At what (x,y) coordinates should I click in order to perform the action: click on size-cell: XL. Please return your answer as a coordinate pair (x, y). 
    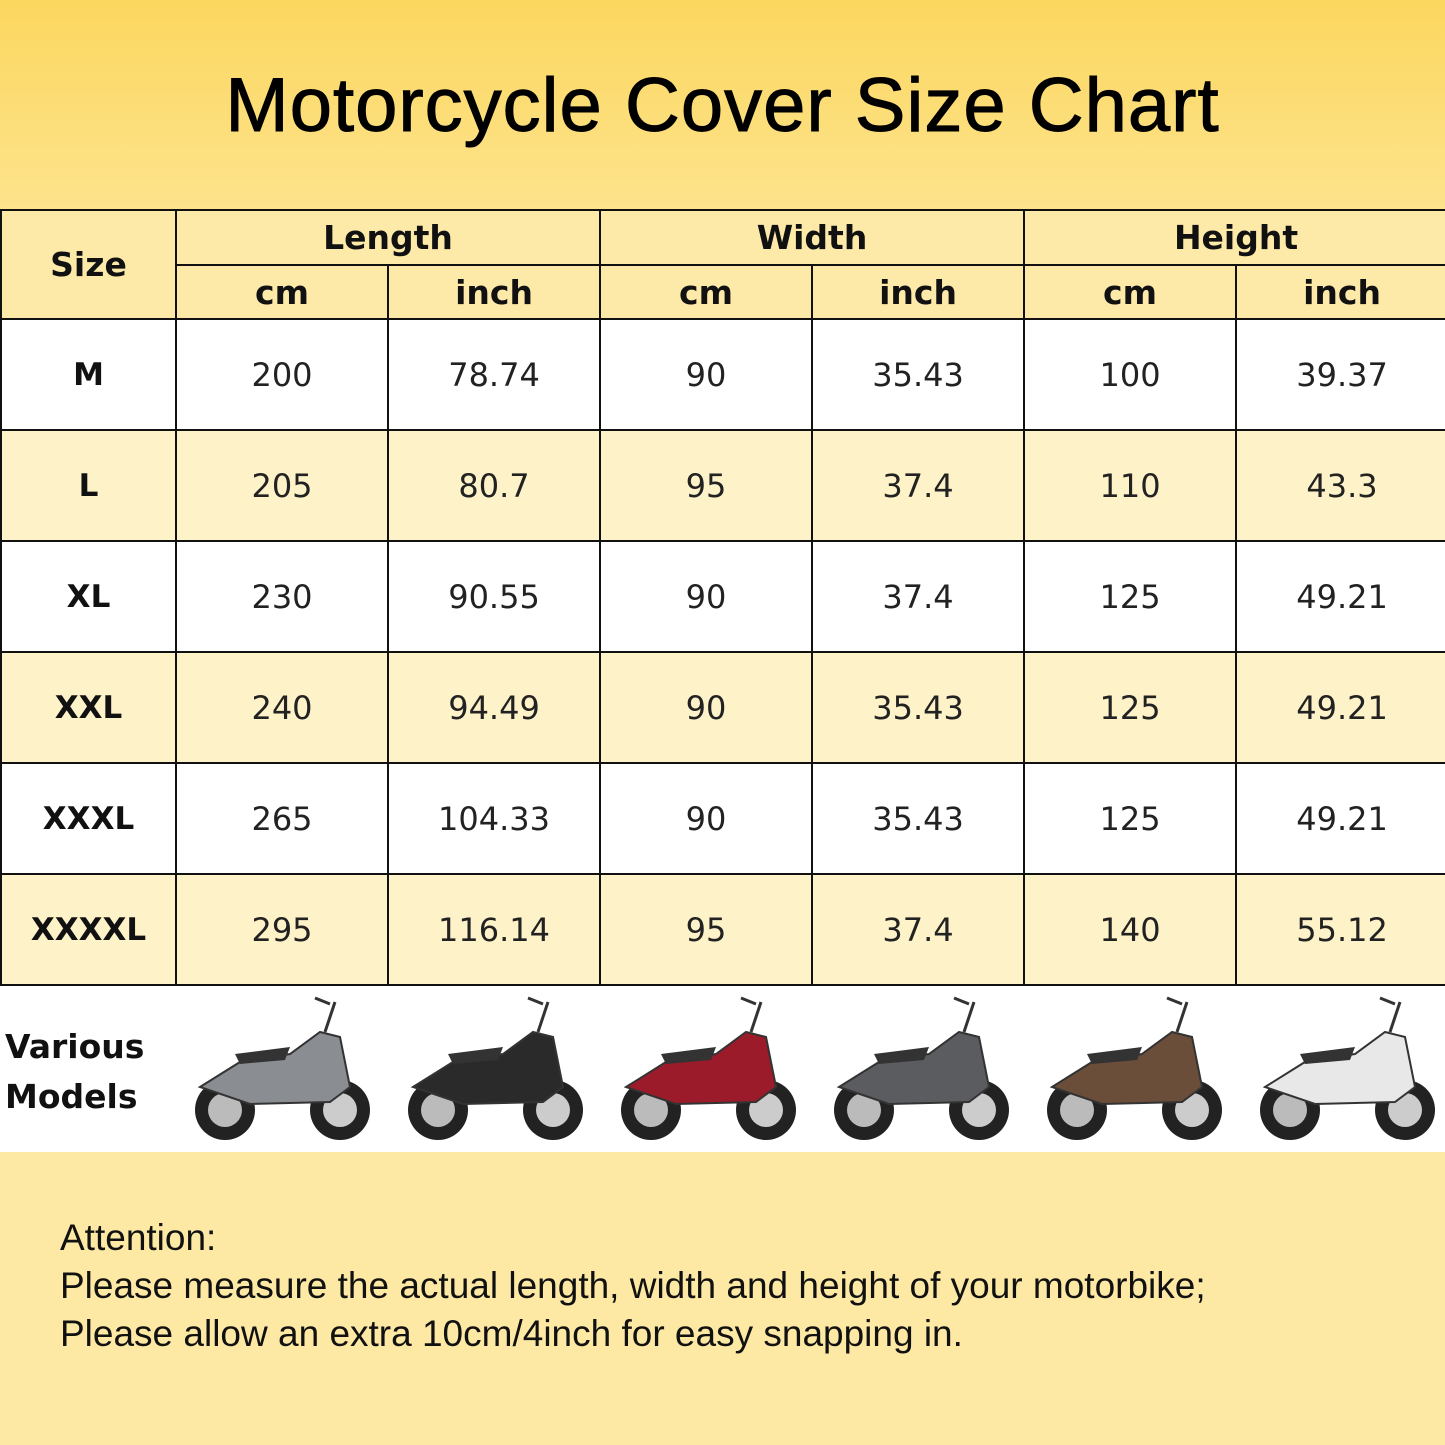
    Looking at the image, I should click on (88, 596).